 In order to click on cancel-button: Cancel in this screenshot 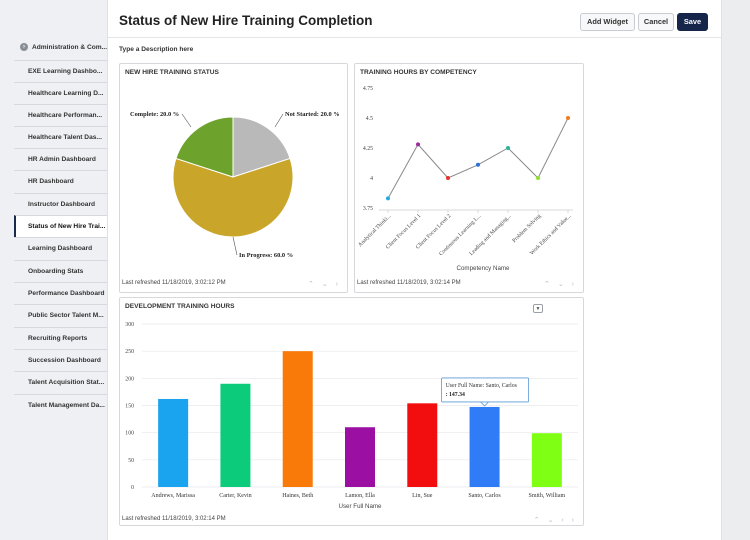, I will do `click(656, 22)`.